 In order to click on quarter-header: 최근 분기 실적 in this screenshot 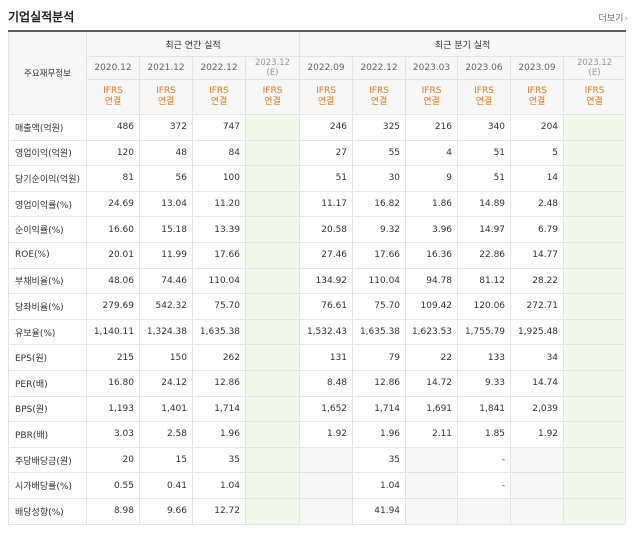, I will do `click(463, 43)`.